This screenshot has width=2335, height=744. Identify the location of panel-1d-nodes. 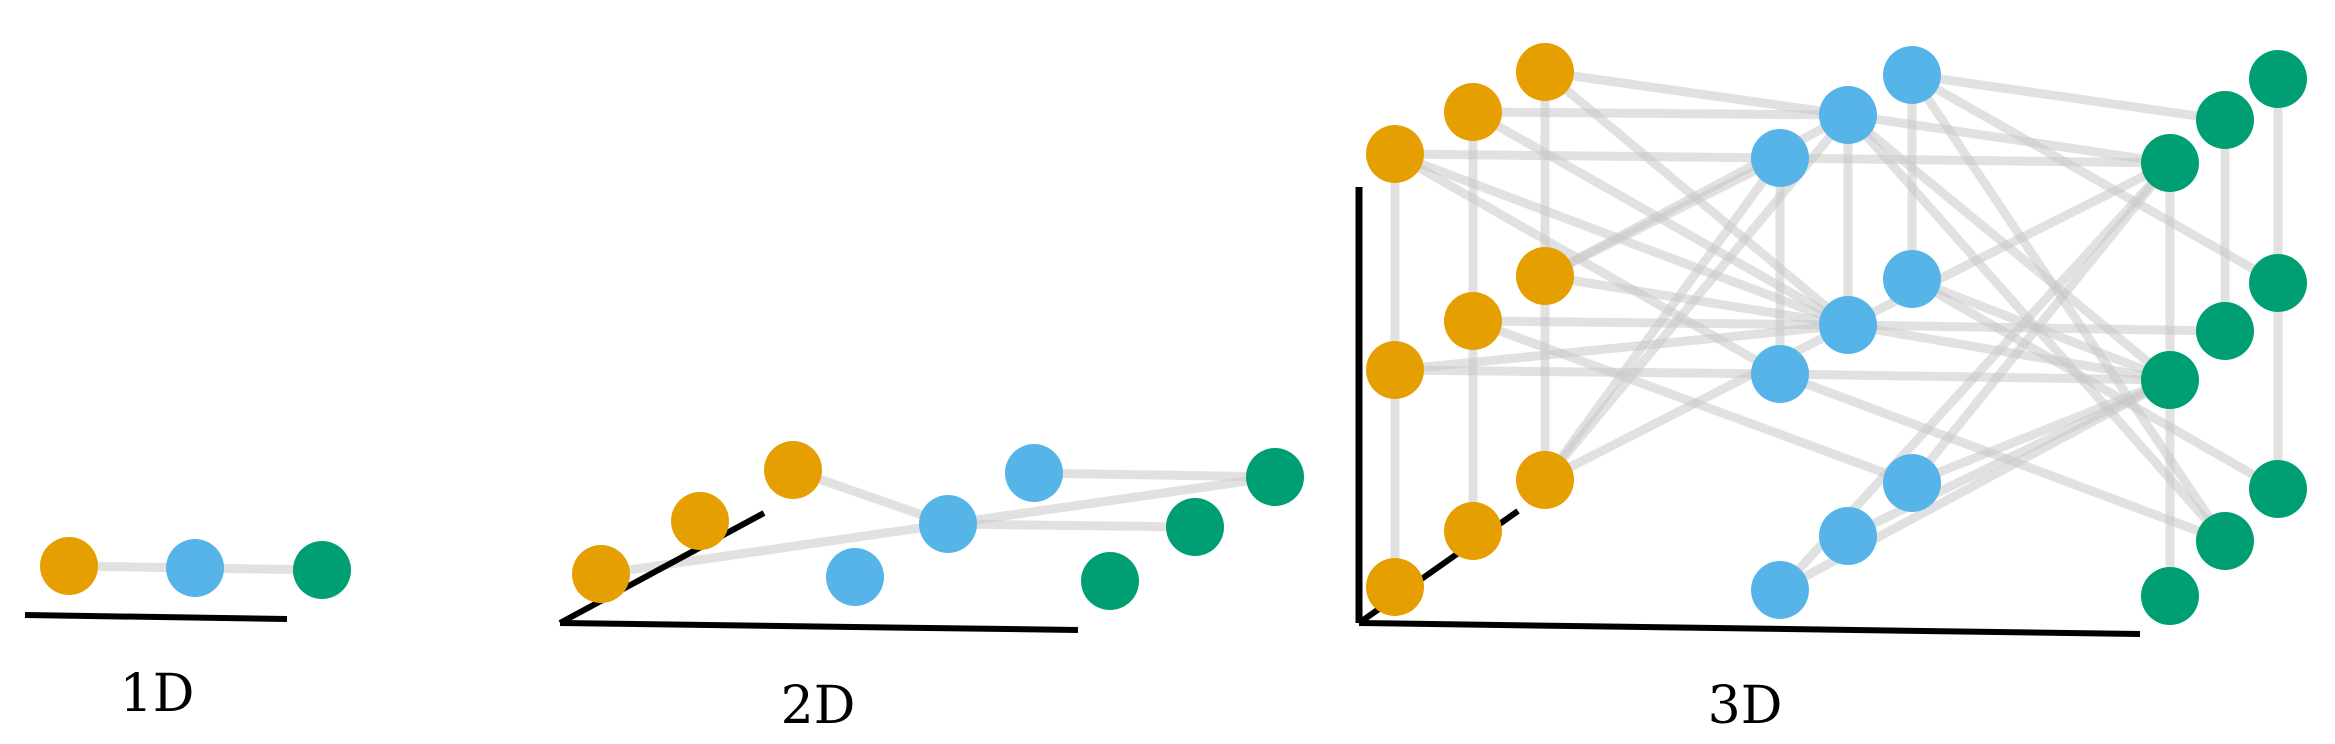
(195, 568).